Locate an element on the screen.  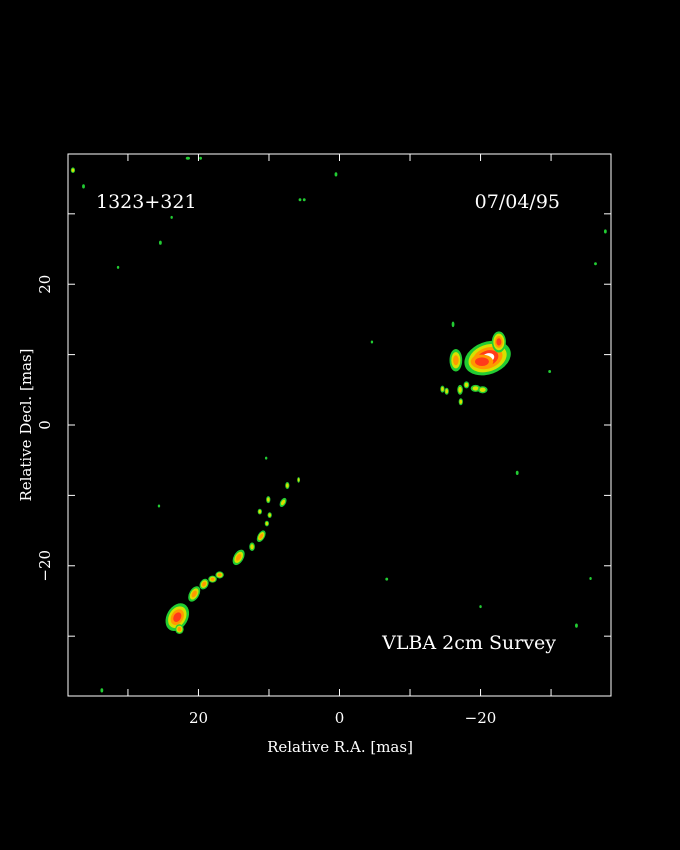
survey-label: VLBA 2cm Survey is located at coordinates (468, 643).